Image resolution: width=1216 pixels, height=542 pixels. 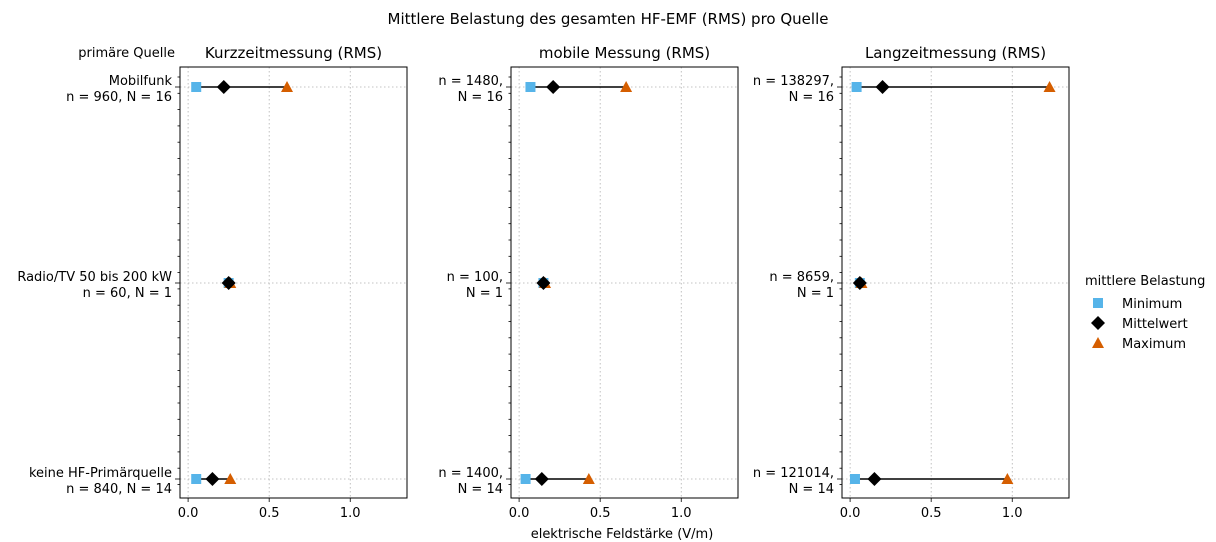 What do you see at coordinates (141, 81) in the screenshot?
I see `category-label: Mobilfunk` at bounding box center [141, 81].